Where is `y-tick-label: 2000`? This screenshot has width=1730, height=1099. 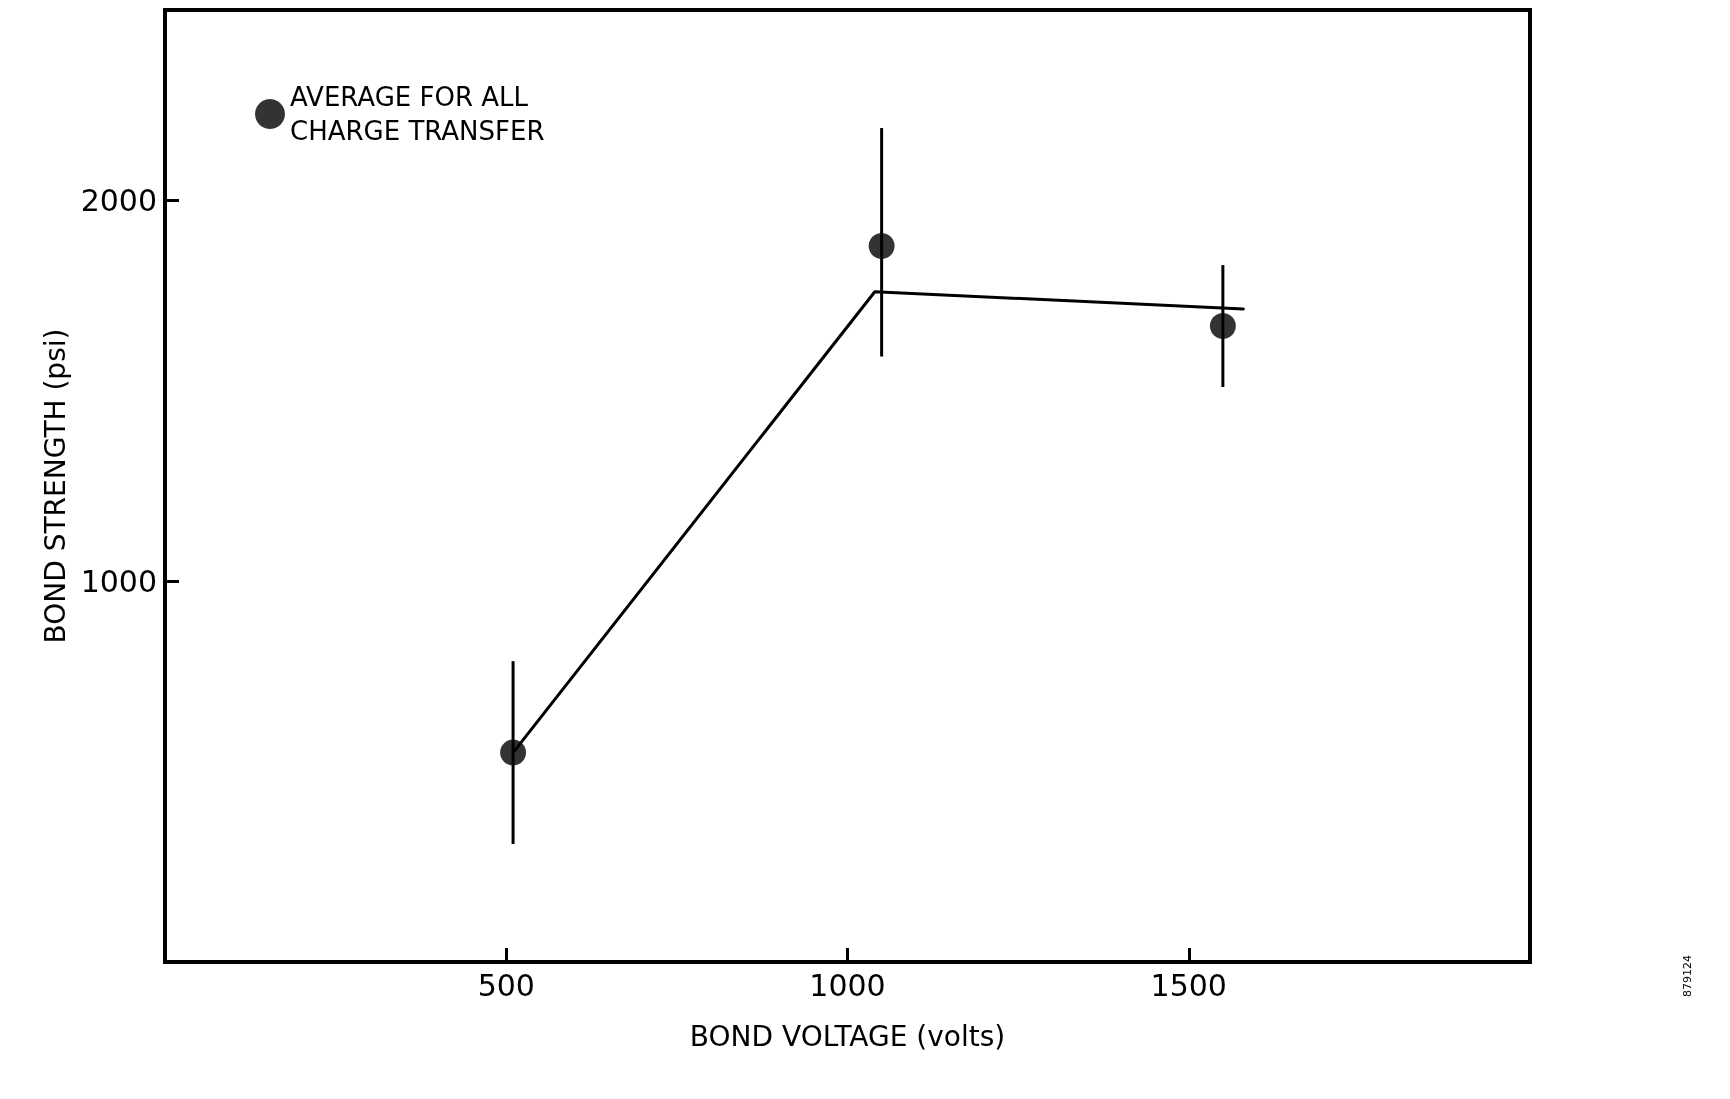
y-tick-label: 2000 is located at coordinates (118, 200).